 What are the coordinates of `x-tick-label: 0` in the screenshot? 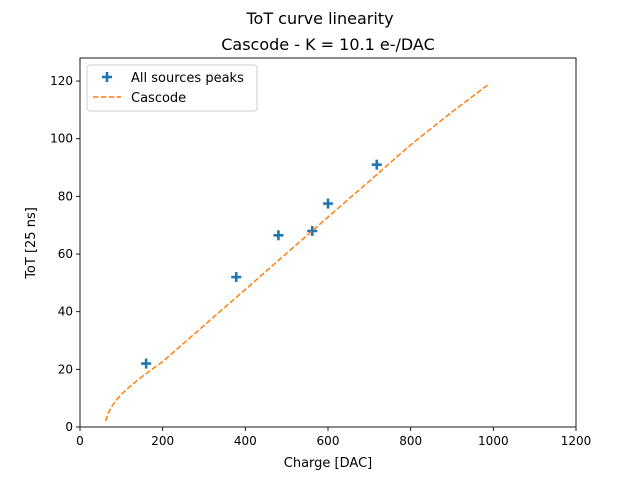 It's located at (80, 441).